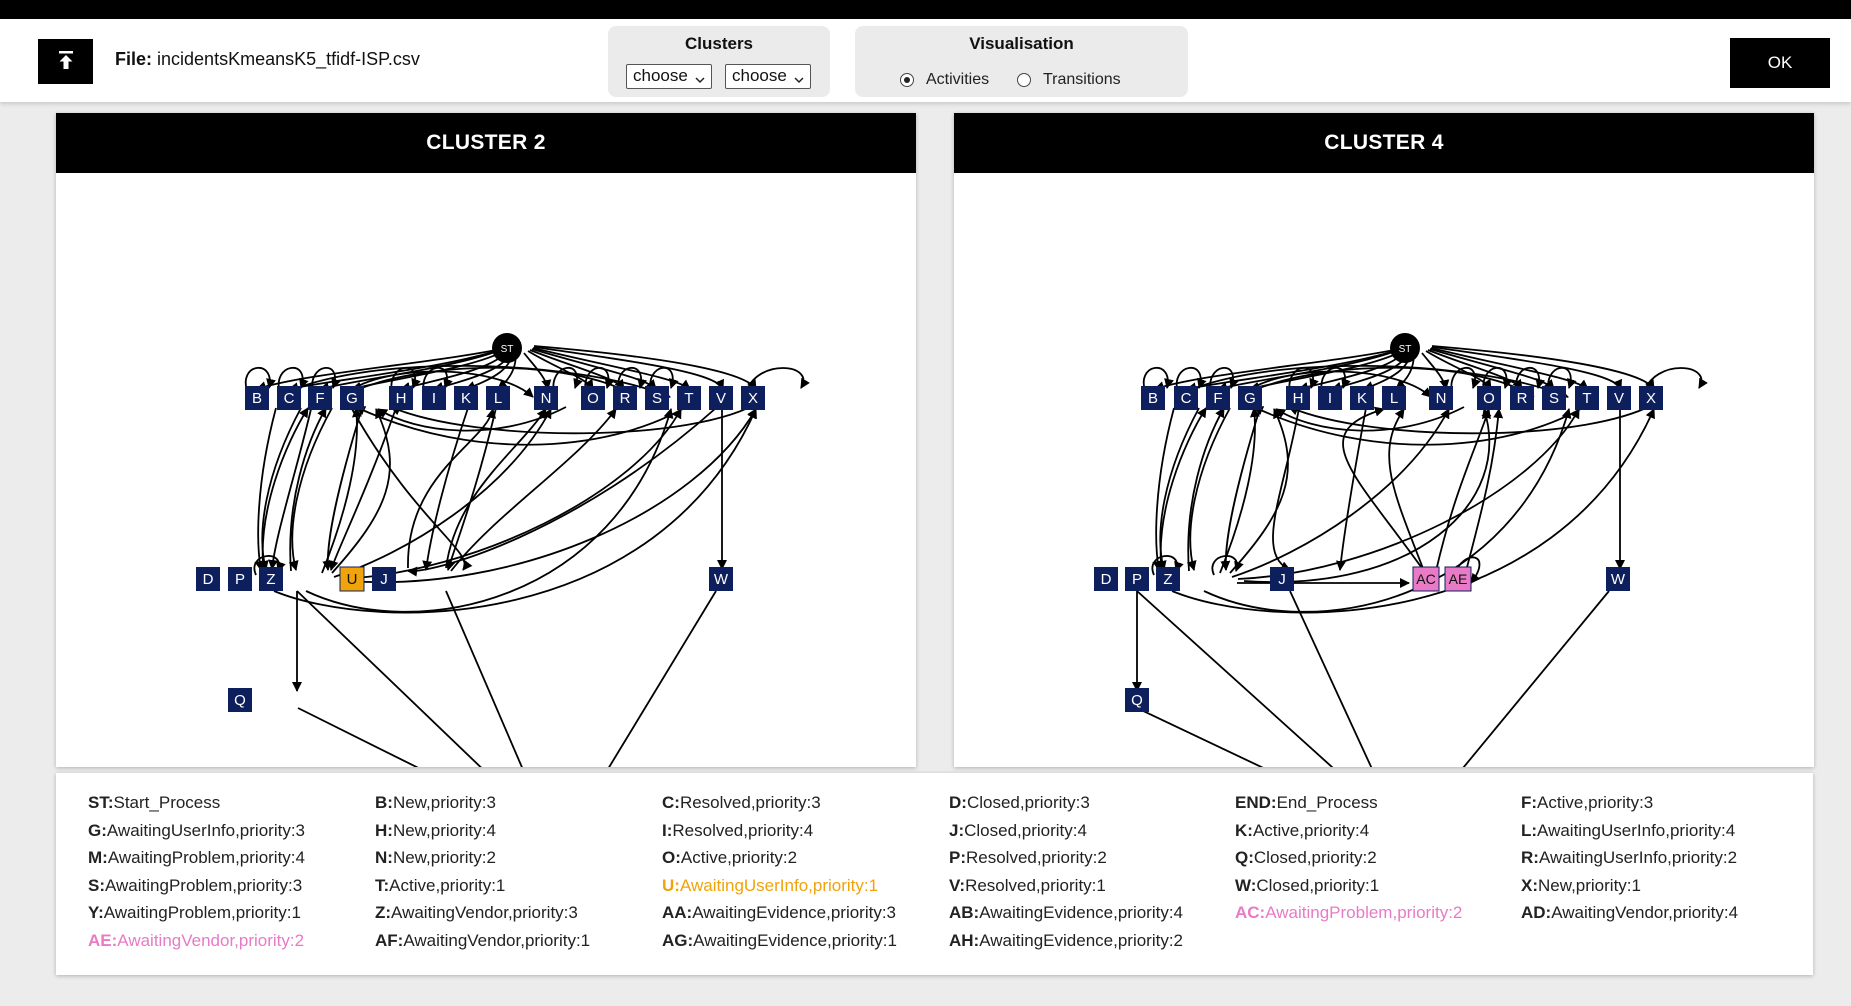  Describe the element at coordinates (1066, 912) in the screenshot. I see `legend-item: AB:AwaitingEvidence,priority:4` at that location.